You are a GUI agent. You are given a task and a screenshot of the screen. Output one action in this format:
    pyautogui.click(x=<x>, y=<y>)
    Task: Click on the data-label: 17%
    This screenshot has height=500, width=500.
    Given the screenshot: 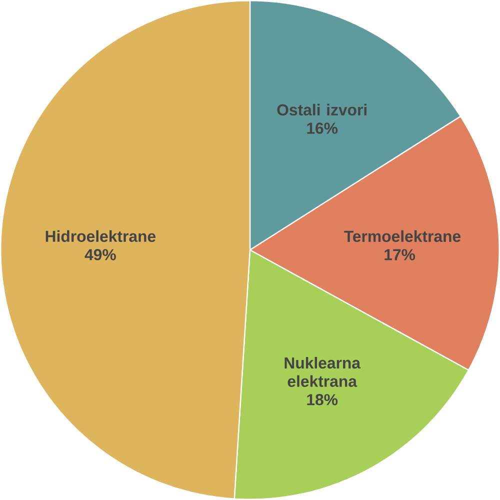 What is the action you would take?
    pyautogui.click(x=400, y=254)
    